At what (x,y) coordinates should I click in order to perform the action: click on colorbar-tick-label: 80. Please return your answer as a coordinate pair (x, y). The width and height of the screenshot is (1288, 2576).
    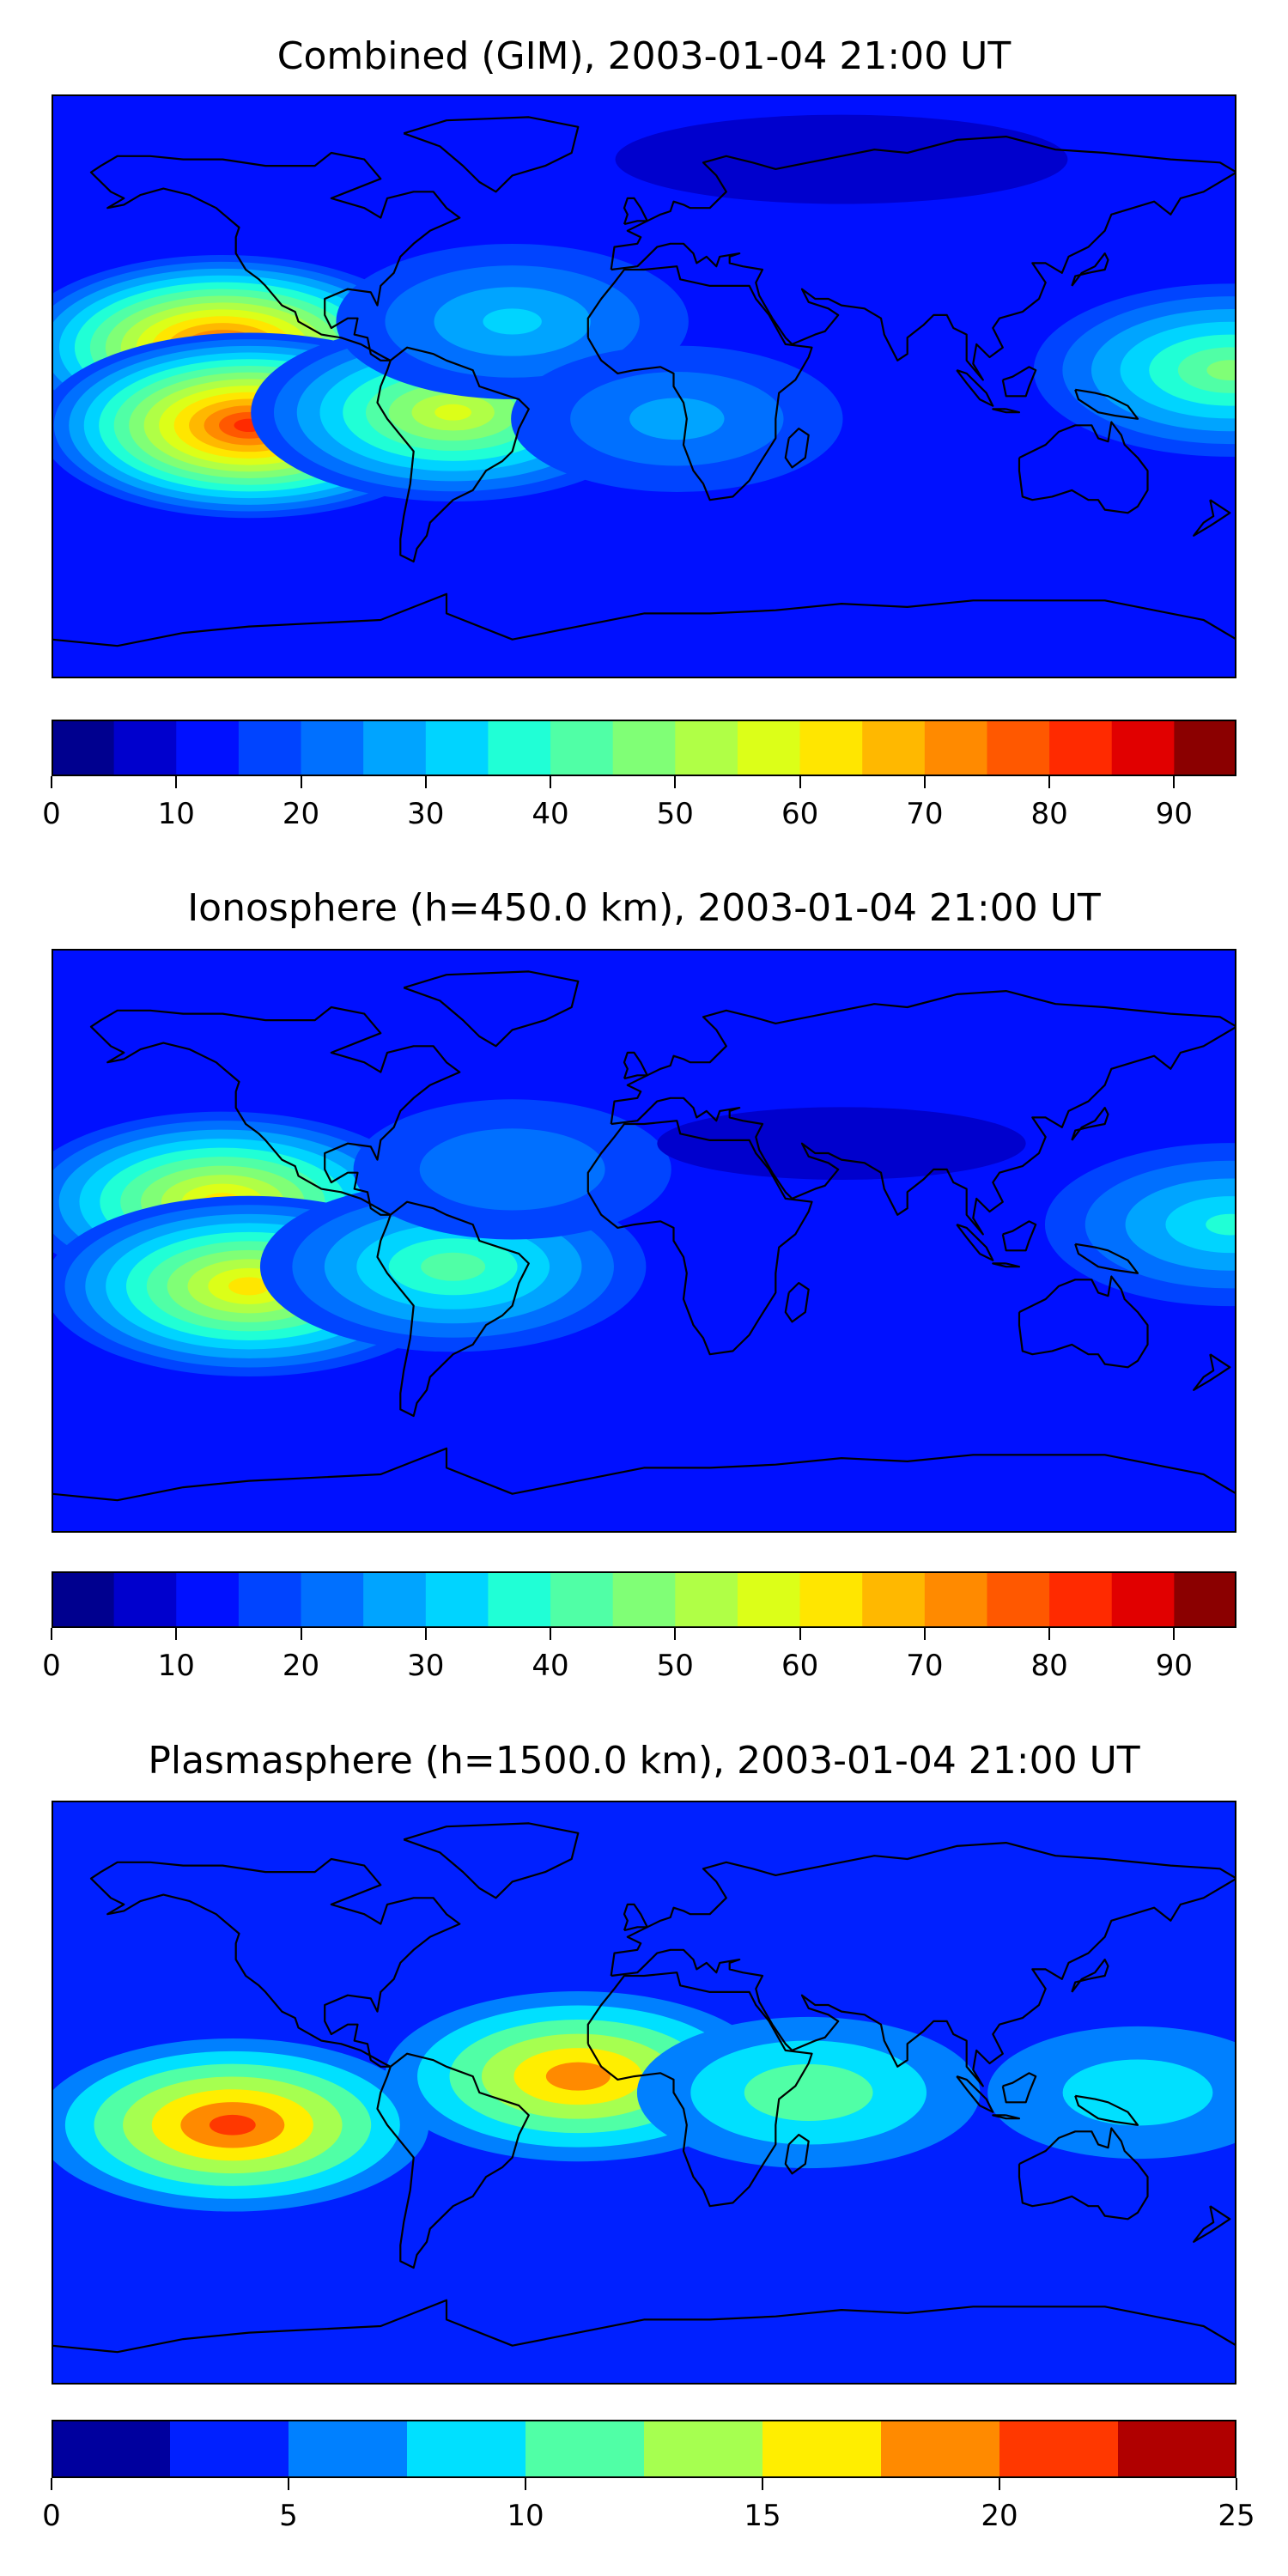
    Looking at the image, I should click on (1049, 1666).